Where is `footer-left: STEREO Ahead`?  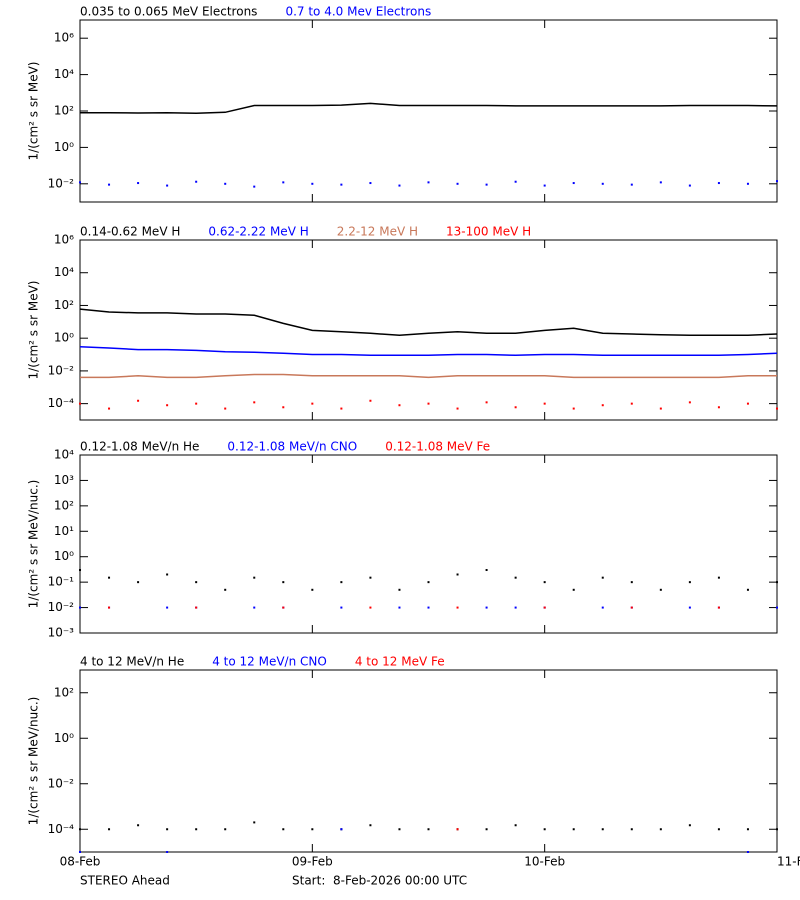
footer-left: STEREO Ahead is located at coordinates (125, 881).